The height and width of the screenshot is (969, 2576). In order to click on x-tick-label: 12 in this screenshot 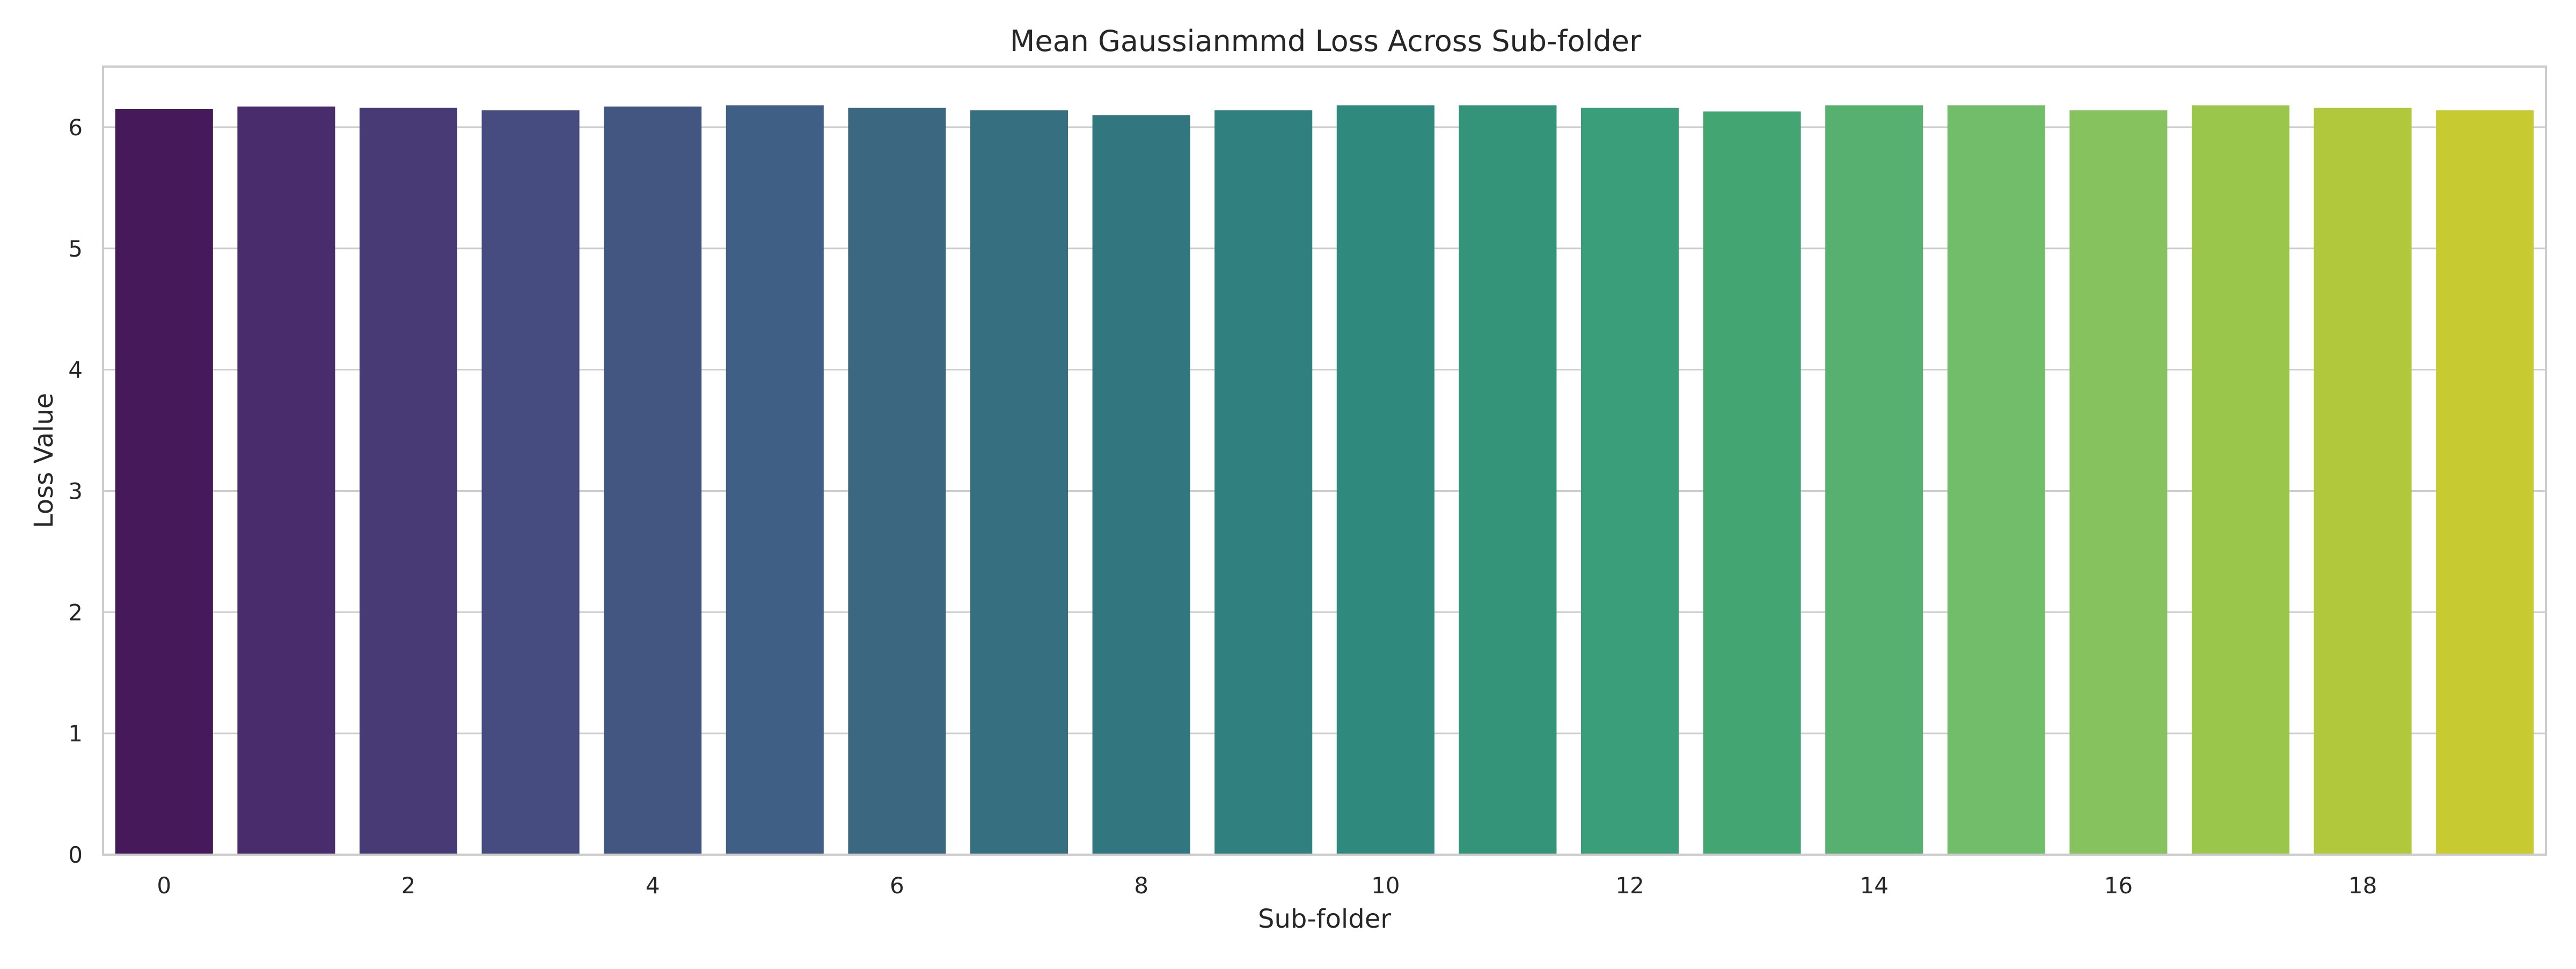, I will do `click(1629, 885)`.